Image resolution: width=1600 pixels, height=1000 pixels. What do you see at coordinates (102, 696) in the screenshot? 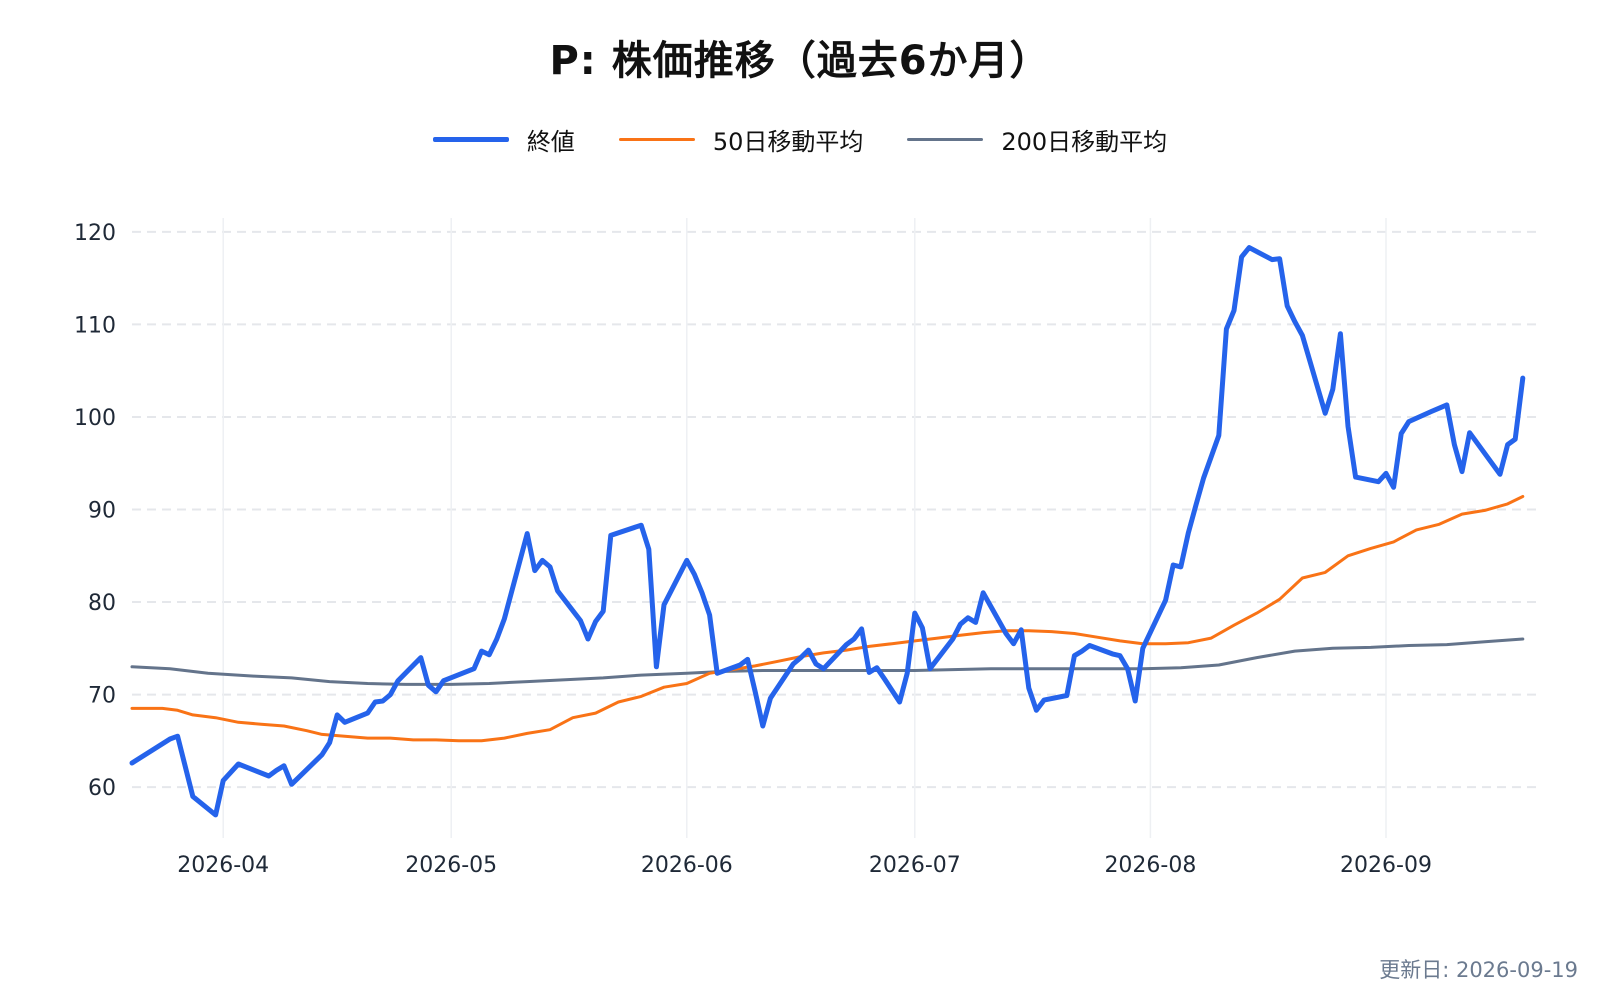
I see `y-tick-label: 70` at bounding box center [102, 696].